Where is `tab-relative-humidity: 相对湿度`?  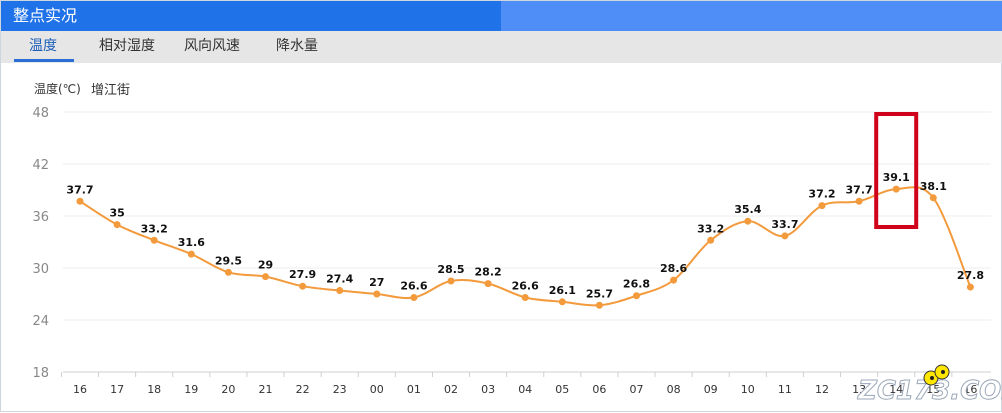
tab-relative-humidity: 相对湿度 is located at coordinates (127, 46).